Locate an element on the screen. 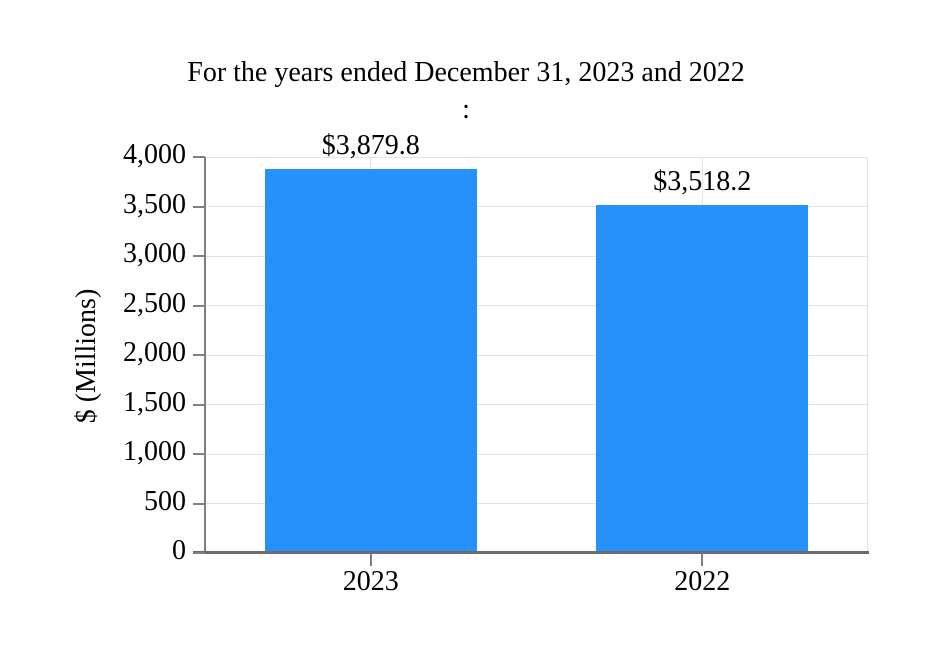 The height and width of the screenshot is (666, 932). bar-2023 is located at coordinates (370, 360).